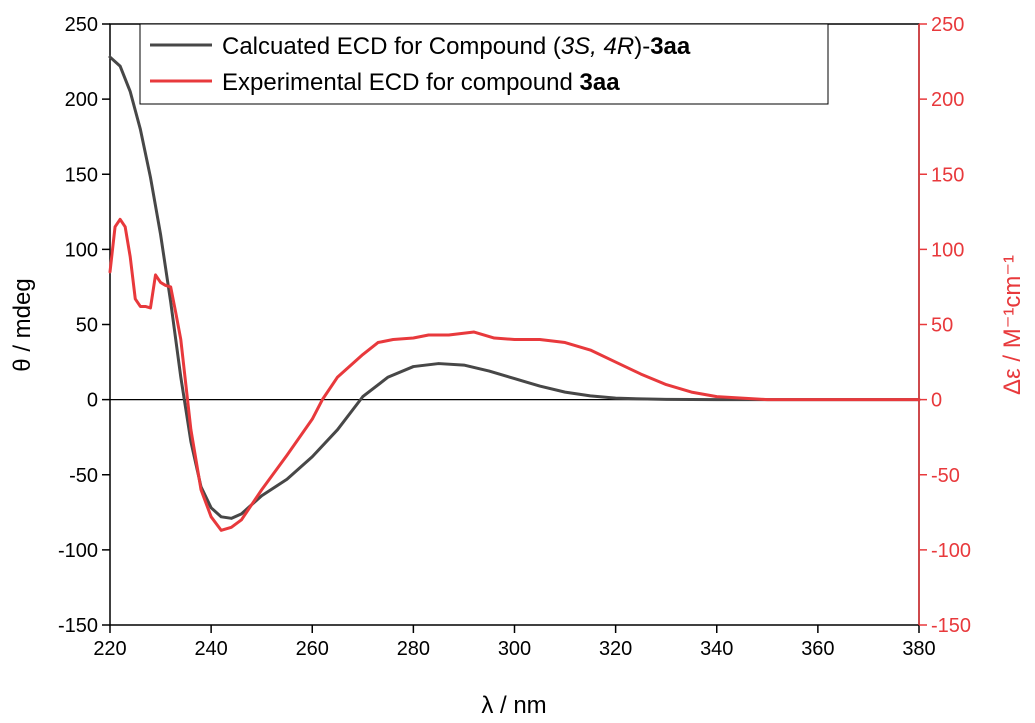 This screenshot has height=723, width=1035. What do you see at coordinates (413, 649) in the screenshot?
I see `x-tick-label: 280` at bounding box center [413, 649].